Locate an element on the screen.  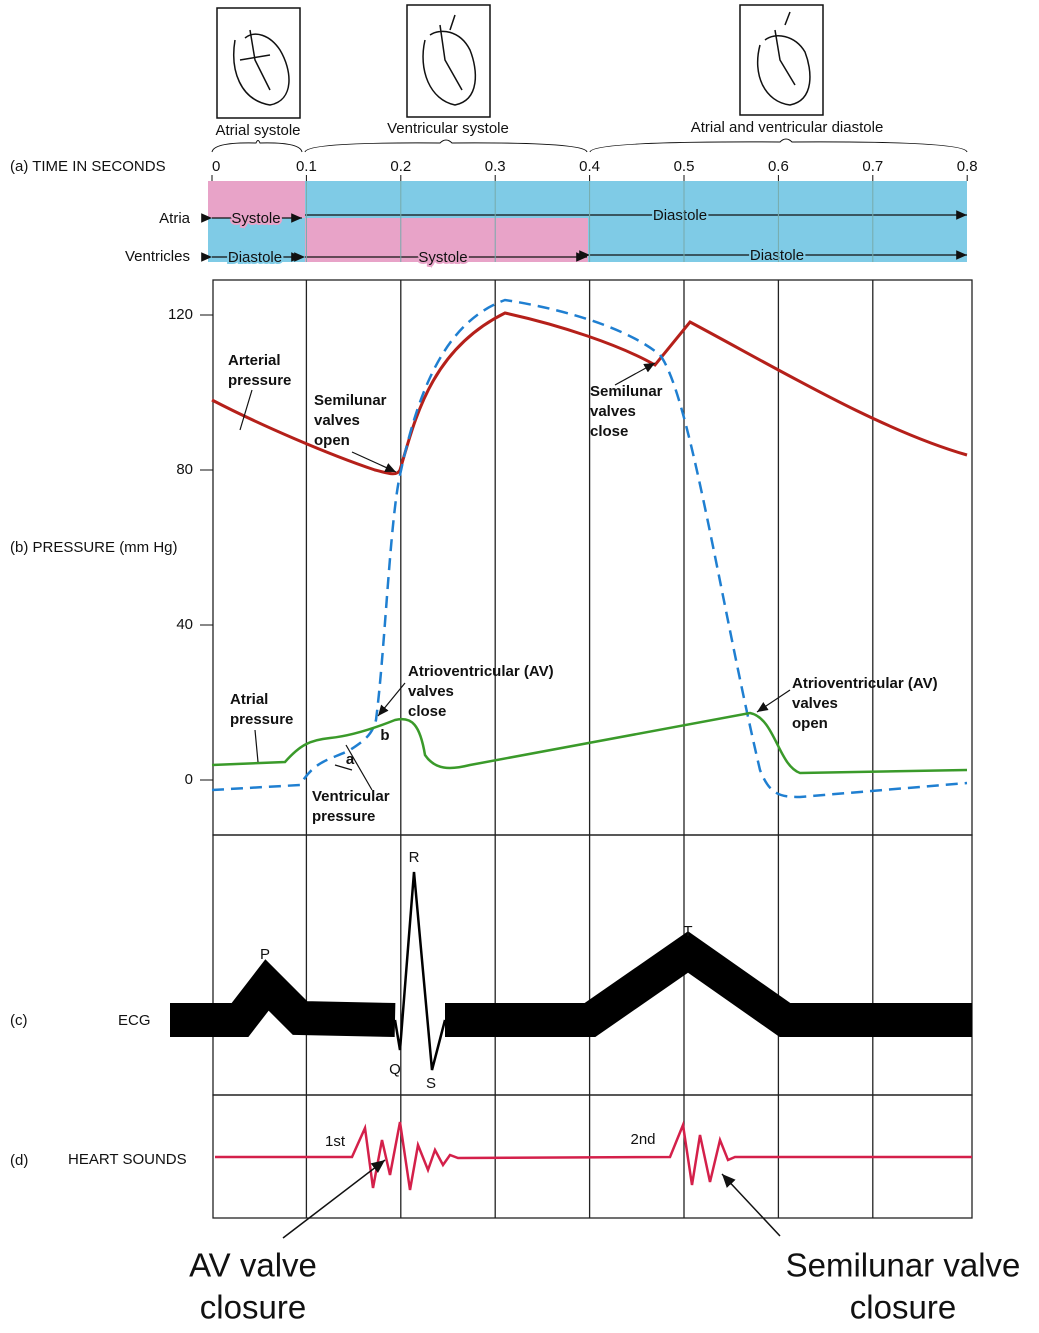
sound-label: 2nd is located at coordinates (642, 1139).